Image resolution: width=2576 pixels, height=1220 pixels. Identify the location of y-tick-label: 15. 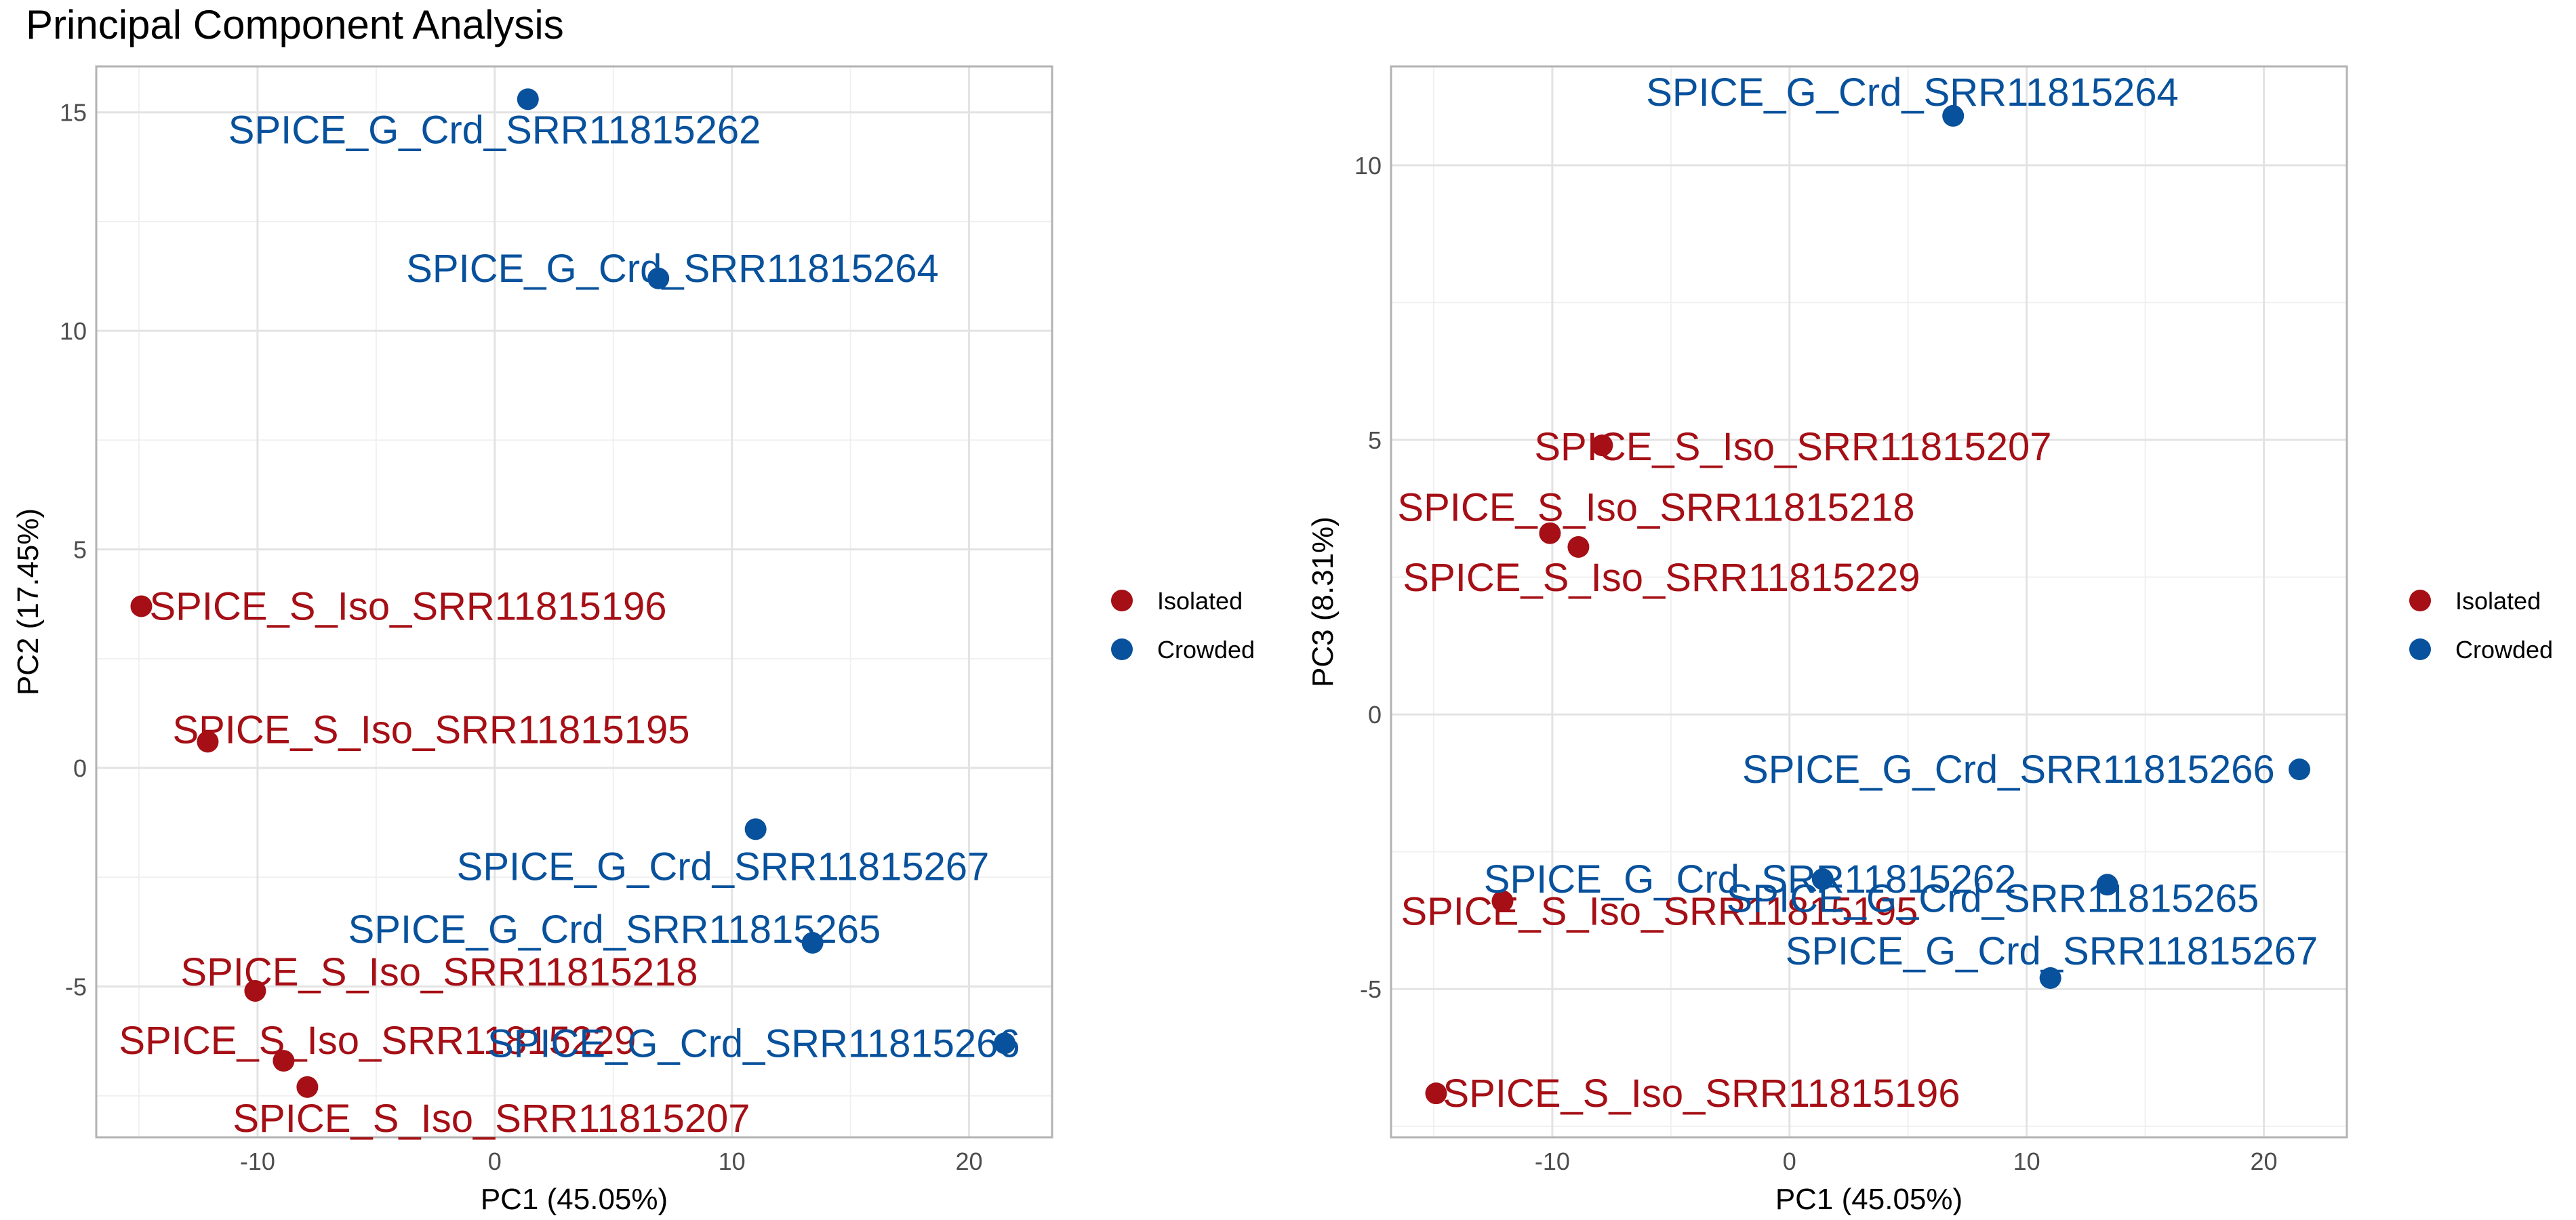
(73, 113).